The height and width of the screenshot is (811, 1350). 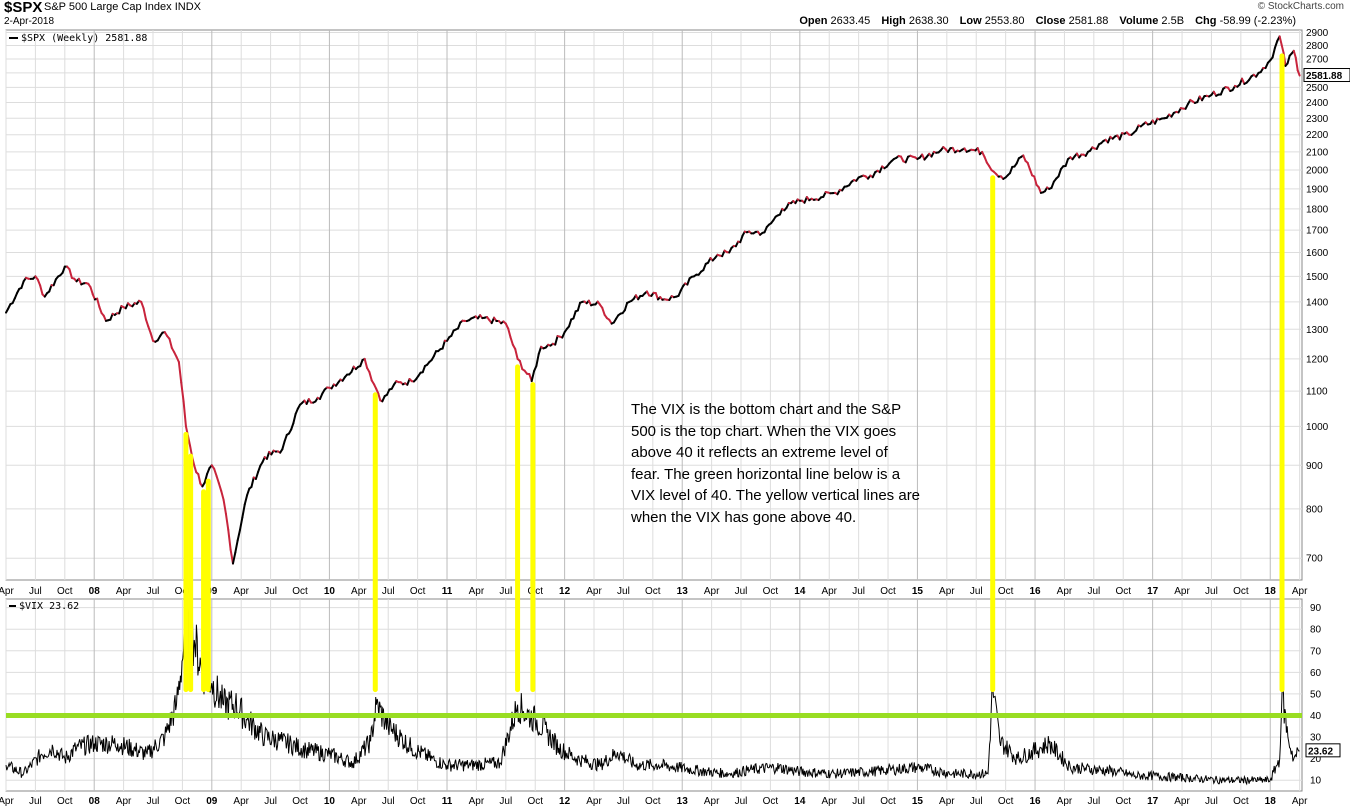 I want to click on spx-y-tick-label: 1600, so click(x=1317, y=253).